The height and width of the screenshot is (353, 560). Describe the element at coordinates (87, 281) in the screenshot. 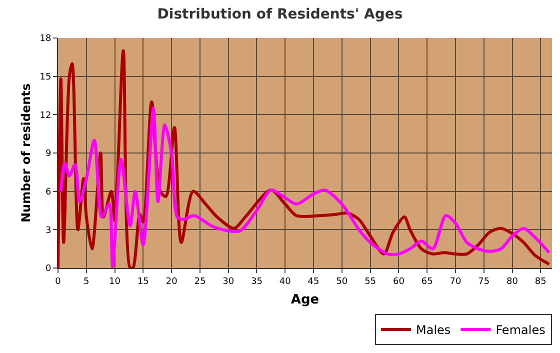

I see `x-tick-label: 5` at that location.